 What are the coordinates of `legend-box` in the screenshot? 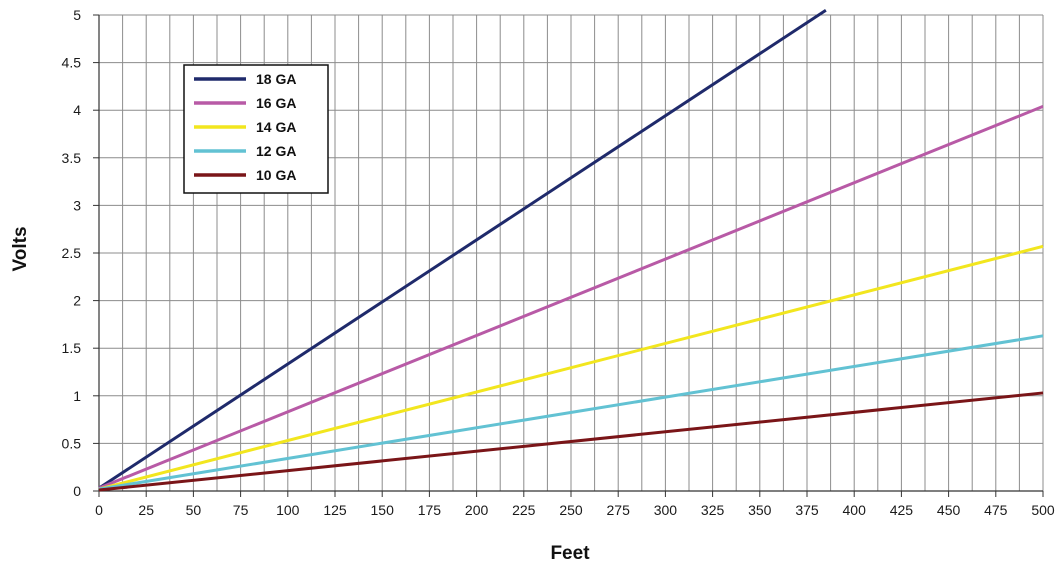 It's located at (256, 129).